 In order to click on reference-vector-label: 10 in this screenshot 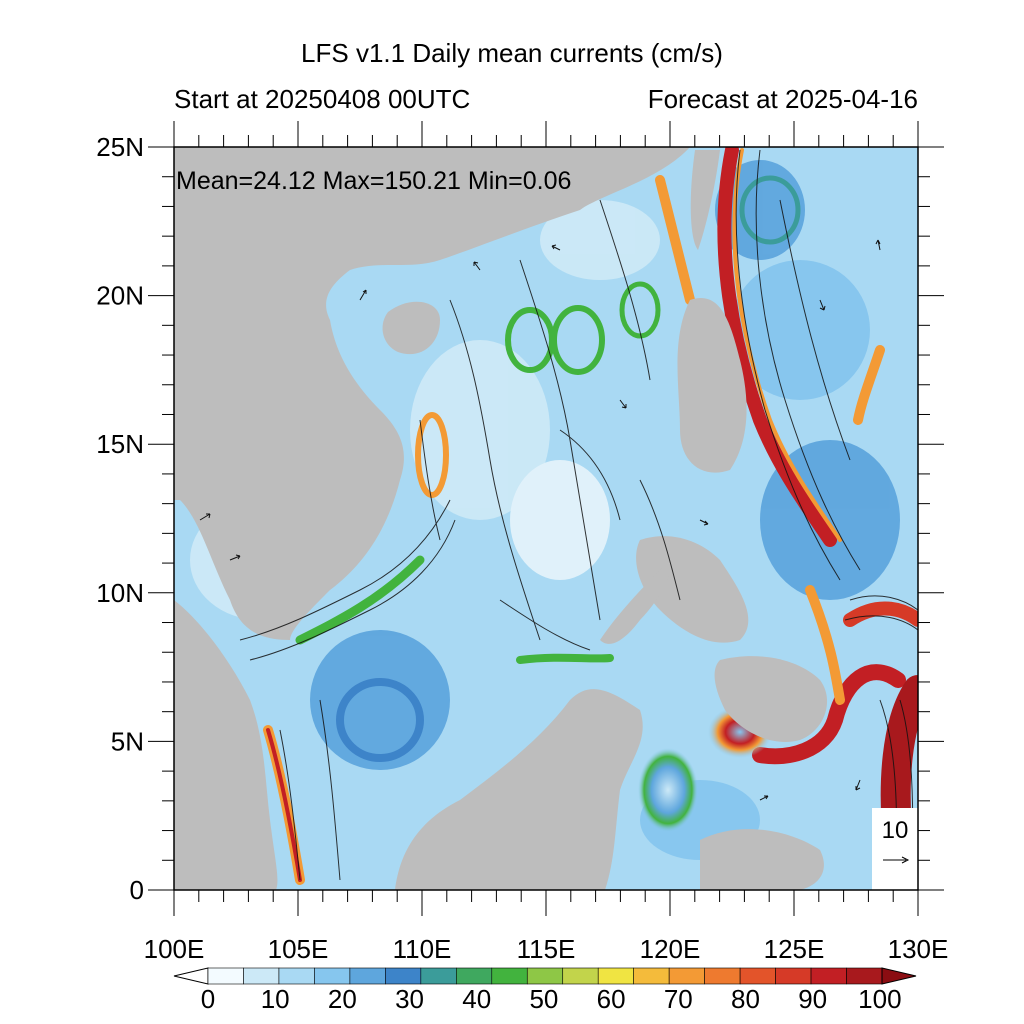, I will do `click(895, 830)`.